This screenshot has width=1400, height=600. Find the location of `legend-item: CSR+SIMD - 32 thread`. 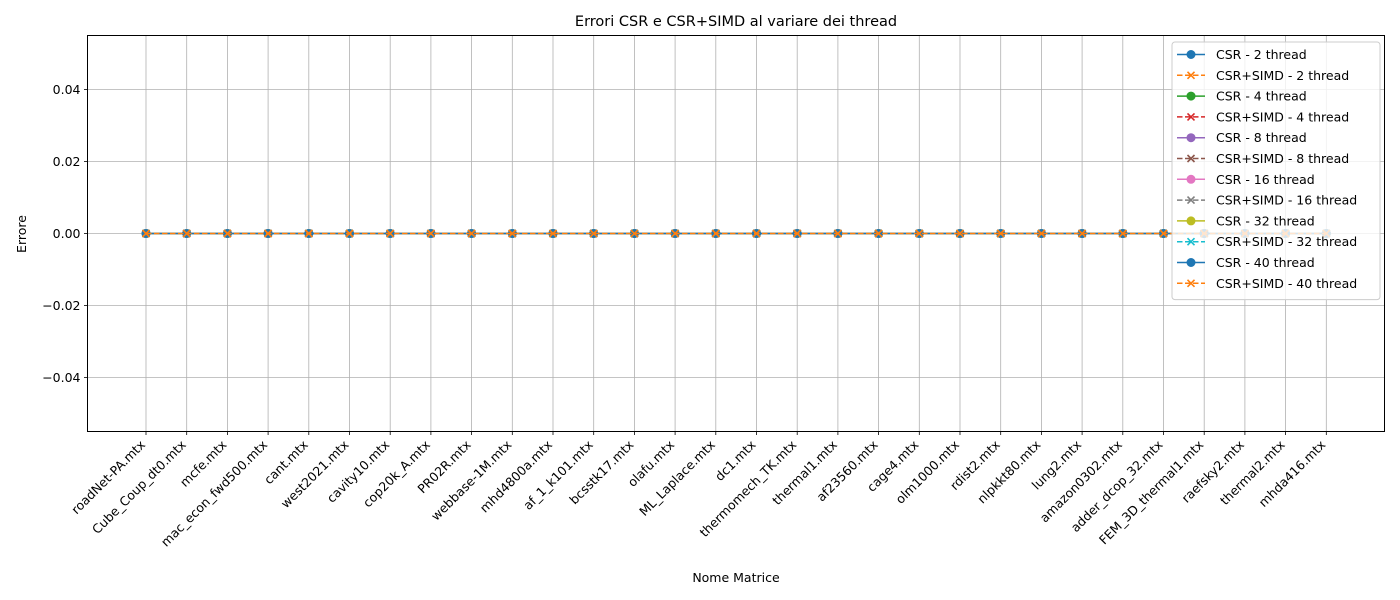

legend-item: CSR+SIMD - 32 thread is located at coordinates (1267, 241).